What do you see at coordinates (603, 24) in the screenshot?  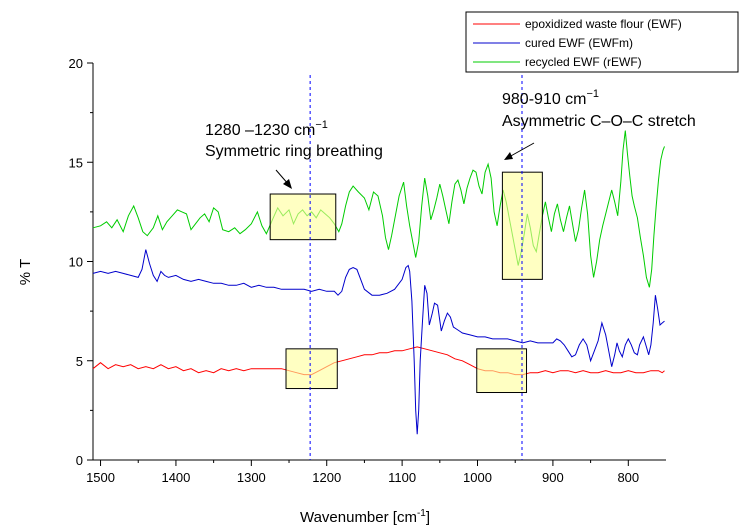 I see `legend-label-ewf: epoxidized waste flour (EWF)` at bounding box center [603, 24].